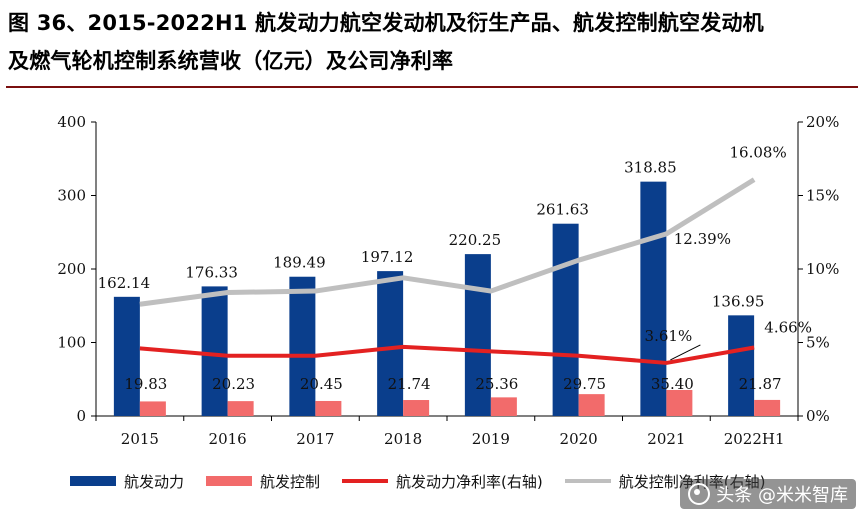 This screenshot has width=866, height=517. What do you see at coordinates (447, 354) in the screenshot?
I see `line-series-dongli-margin` at bounding box center [447, 354].